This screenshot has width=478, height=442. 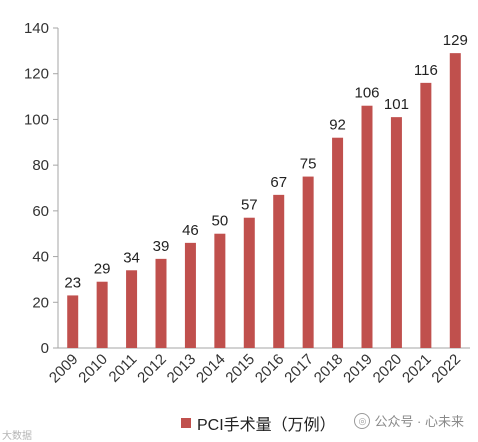 I want to click on data-label: 106, so click(x=366, y=93).